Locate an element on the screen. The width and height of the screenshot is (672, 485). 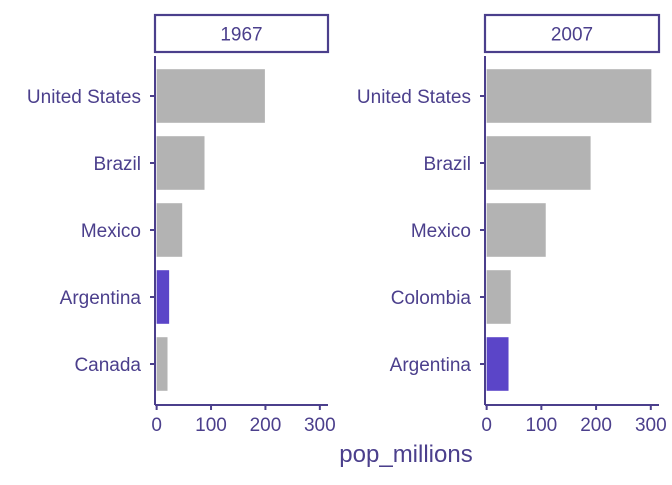
x-axis-title: pop_millions is located at coordinates (405, 454).